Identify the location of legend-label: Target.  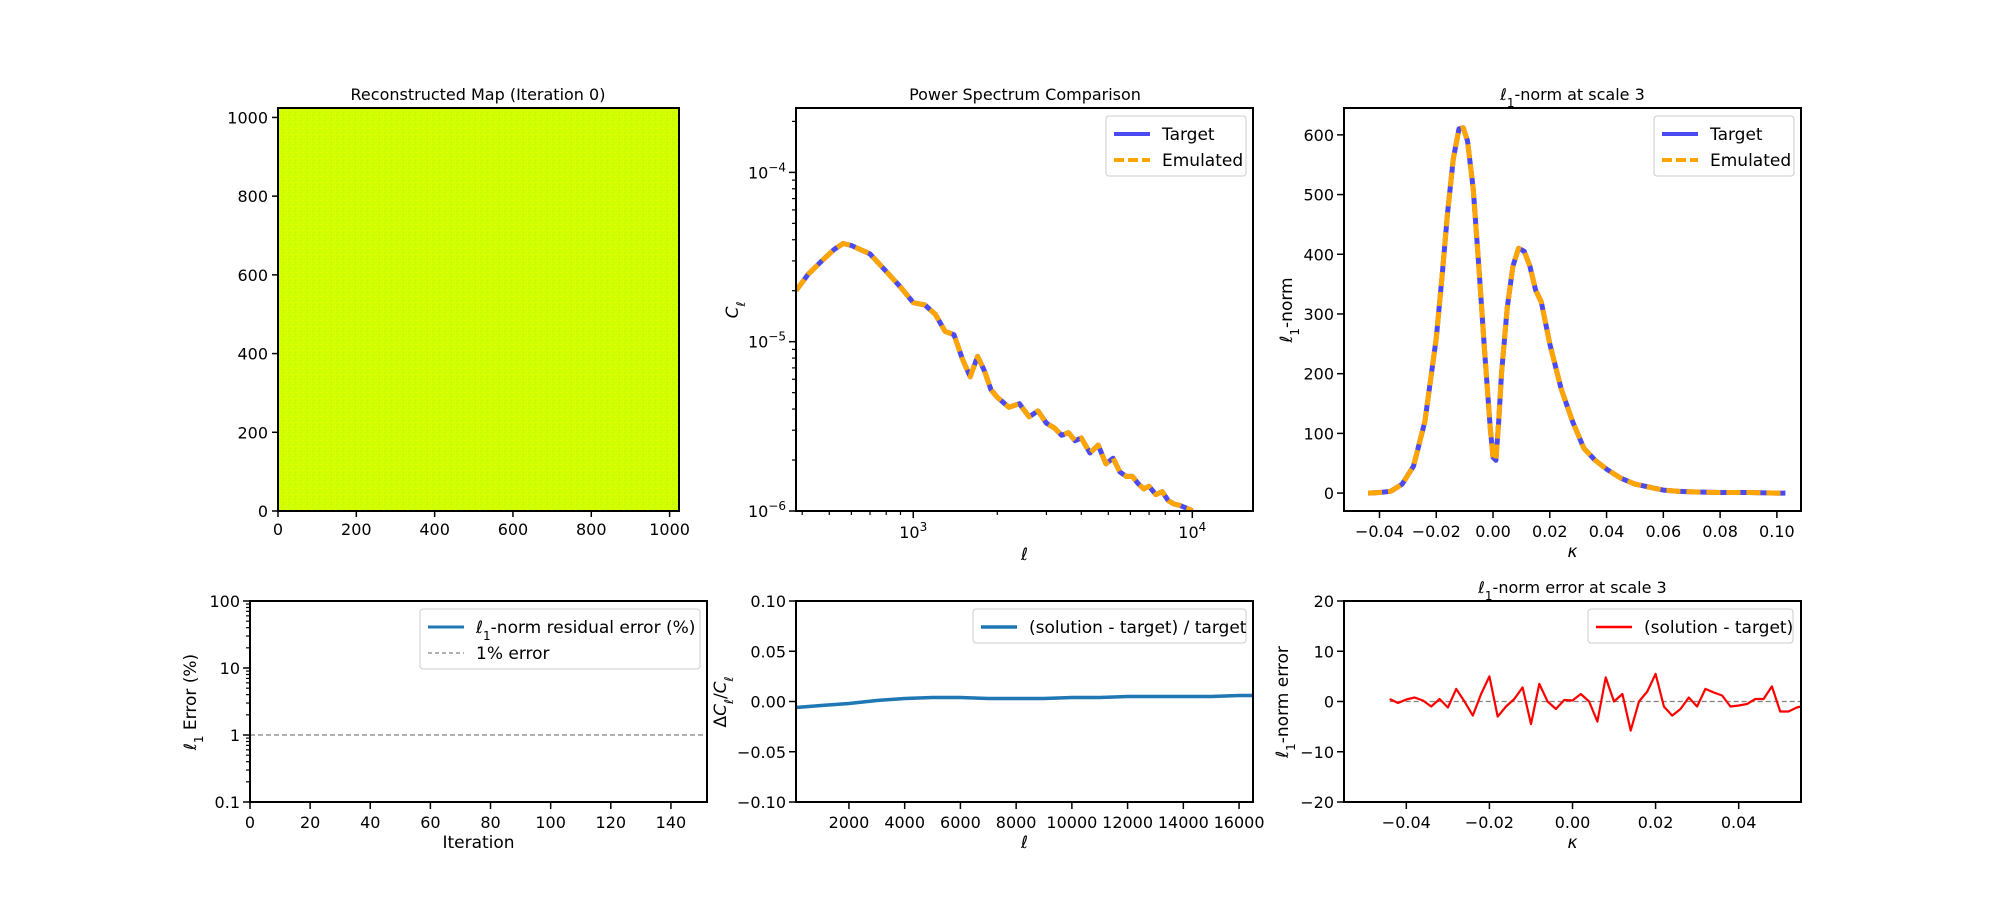
(1736, 135).